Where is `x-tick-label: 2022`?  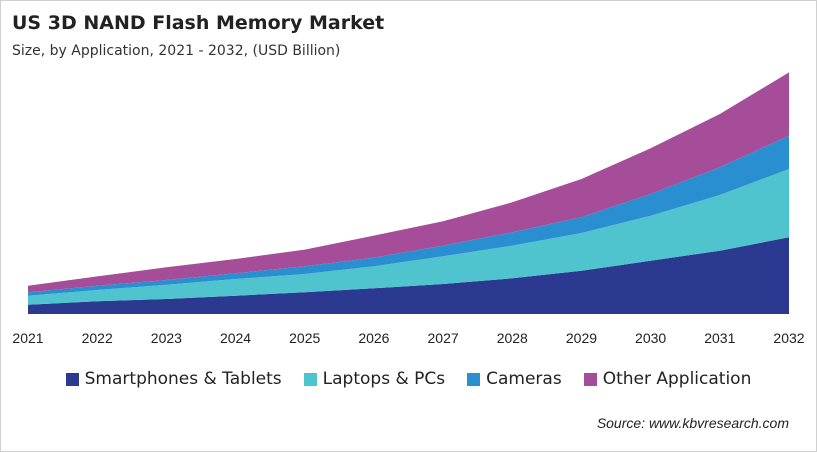 x-tick-label: 2022 is located at coordinates (97, 338).